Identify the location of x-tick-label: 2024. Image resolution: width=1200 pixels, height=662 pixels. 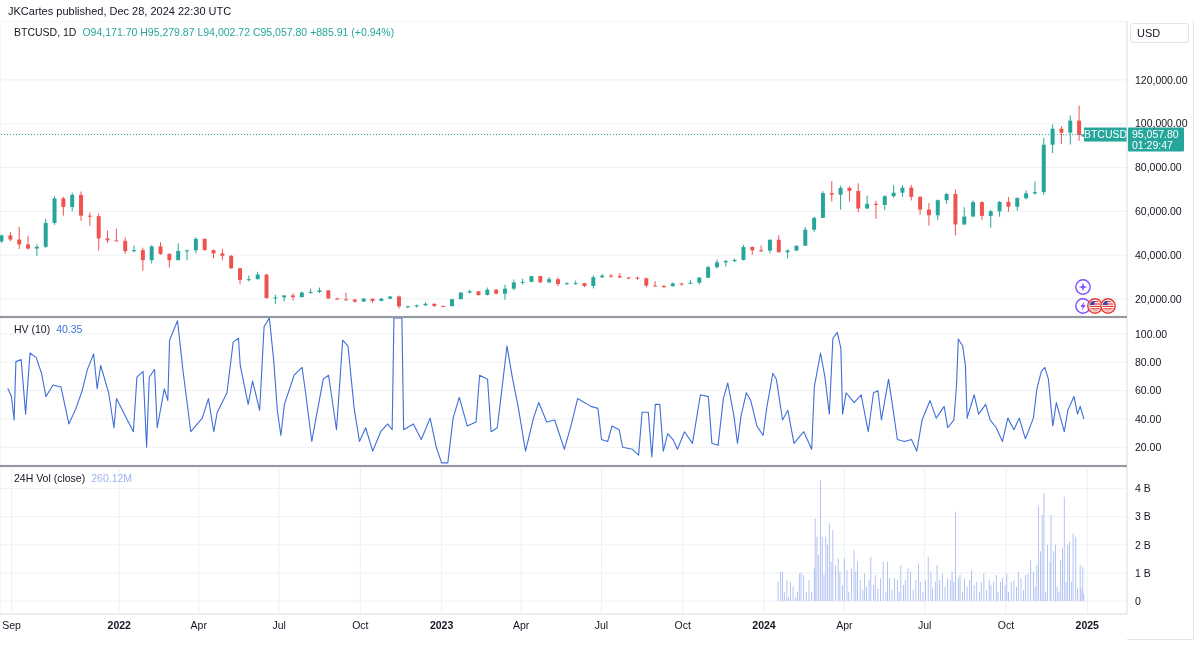
(764, 625).